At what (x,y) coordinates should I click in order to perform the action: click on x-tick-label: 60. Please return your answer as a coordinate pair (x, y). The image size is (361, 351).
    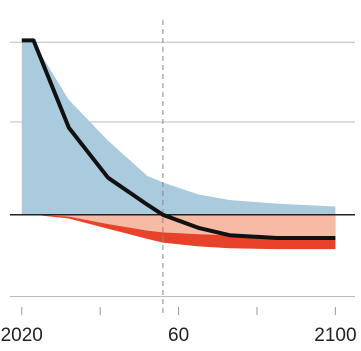
    Looking at the image, I should click on (178, 335).